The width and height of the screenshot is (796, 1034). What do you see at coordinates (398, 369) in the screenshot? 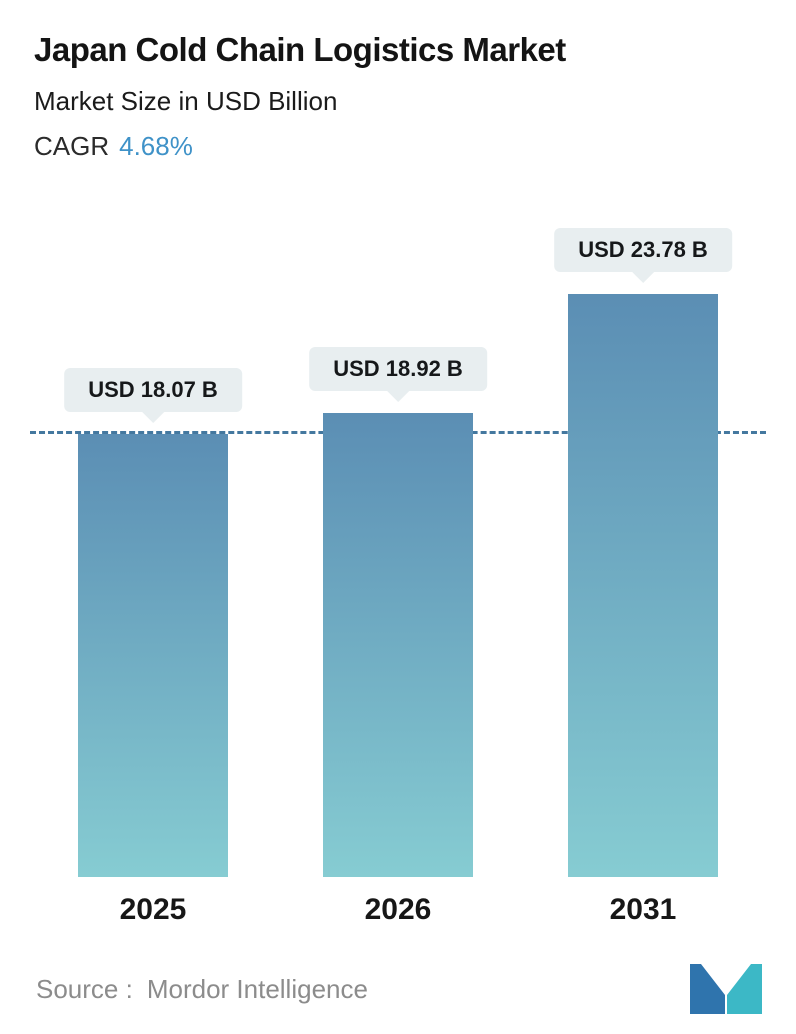
I see `value-label-2026: USD 18.92 B` at bounding box center [398, 369].